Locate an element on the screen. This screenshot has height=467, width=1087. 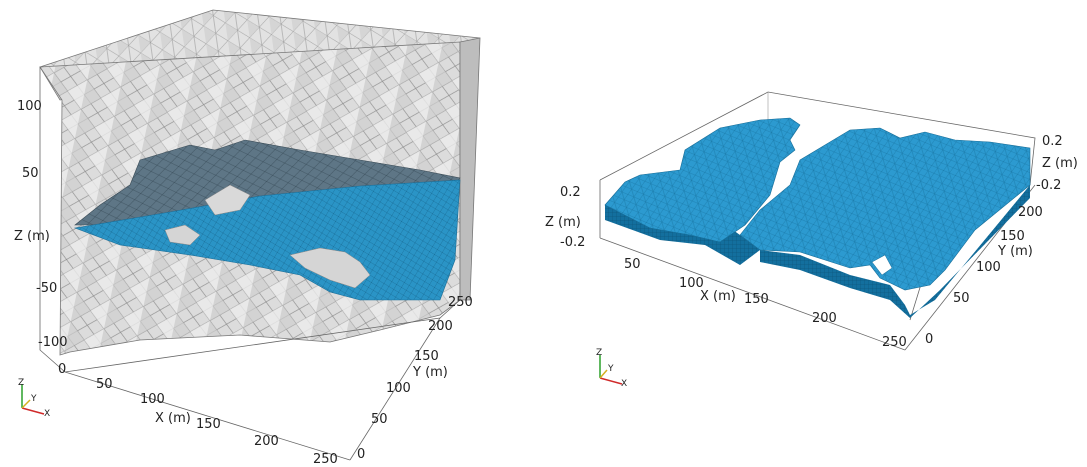
left-y-tick-0: 0 is located at coordinates (361, 454).